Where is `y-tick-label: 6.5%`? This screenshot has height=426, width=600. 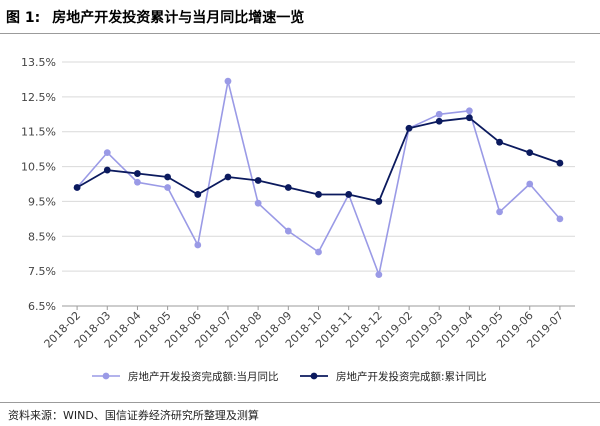
y-tick-label: 6.5% is located at coordinates (42, 306).